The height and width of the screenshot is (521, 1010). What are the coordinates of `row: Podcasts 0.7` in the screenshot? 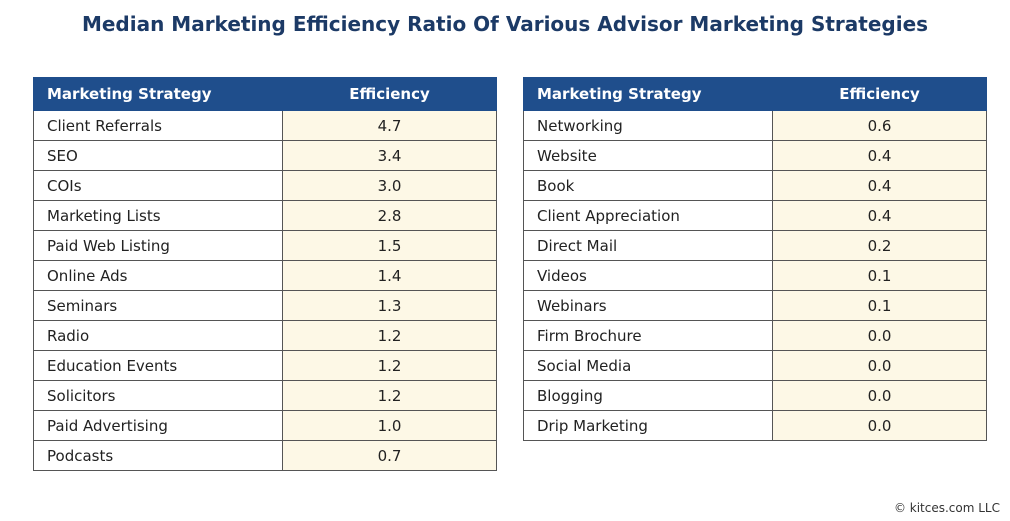 It's located at (265, 455).